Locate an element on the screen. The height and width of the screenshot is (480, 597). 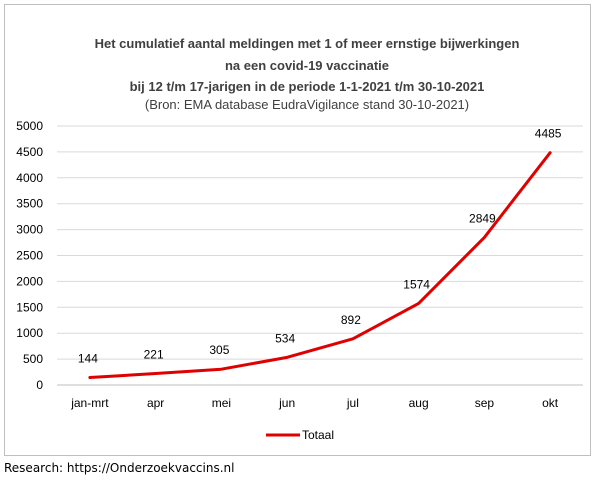
x-tick-label: mei is located at coordinates (221, 403).